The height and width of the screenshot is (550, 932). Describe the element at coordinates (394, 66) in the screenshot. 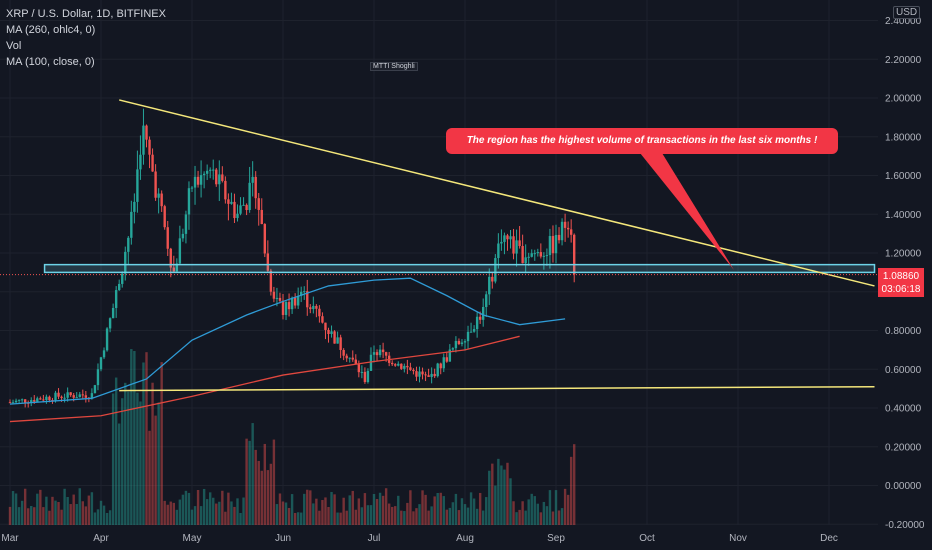

I see `author-watermark: MTTI Shoghli` at that location.